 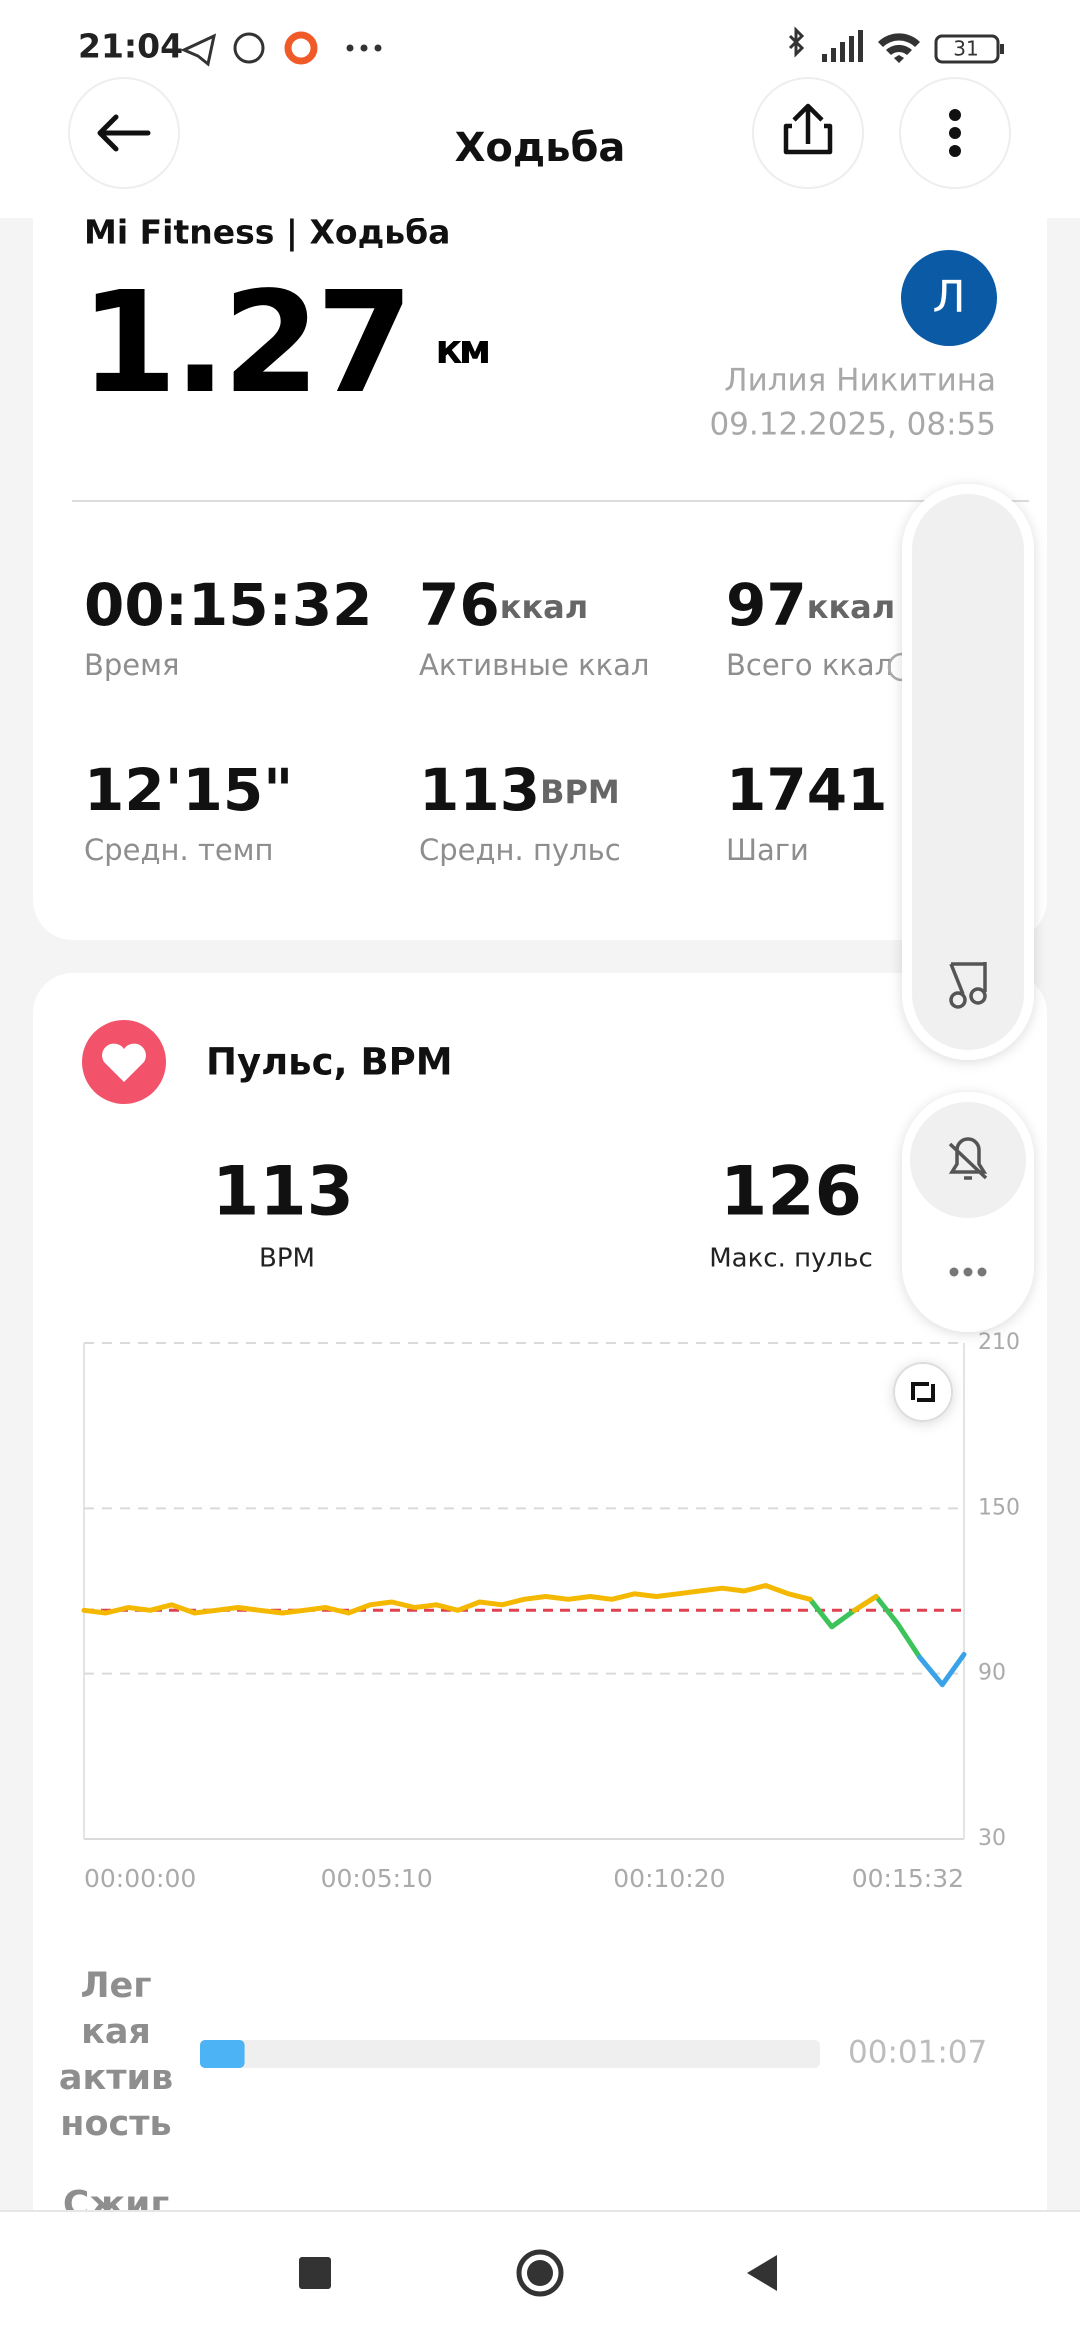 What do you see at coordinates (534, 665) in the screenshot?
I see `stat-label: Активные ккал` at bounding box center [534, 665].